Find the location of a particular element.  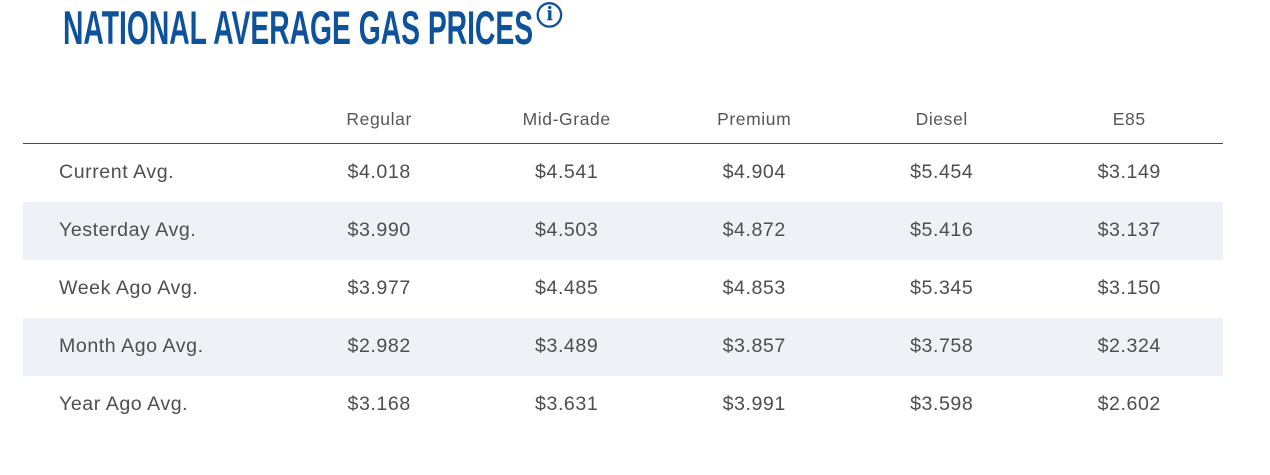

svg-text: i is located at coordinates (550, 14).